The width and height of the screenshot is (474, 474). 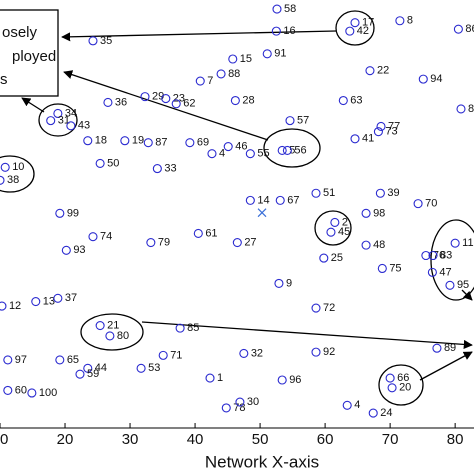 I want to click on node-label: 66, so click(x=403, y=378).